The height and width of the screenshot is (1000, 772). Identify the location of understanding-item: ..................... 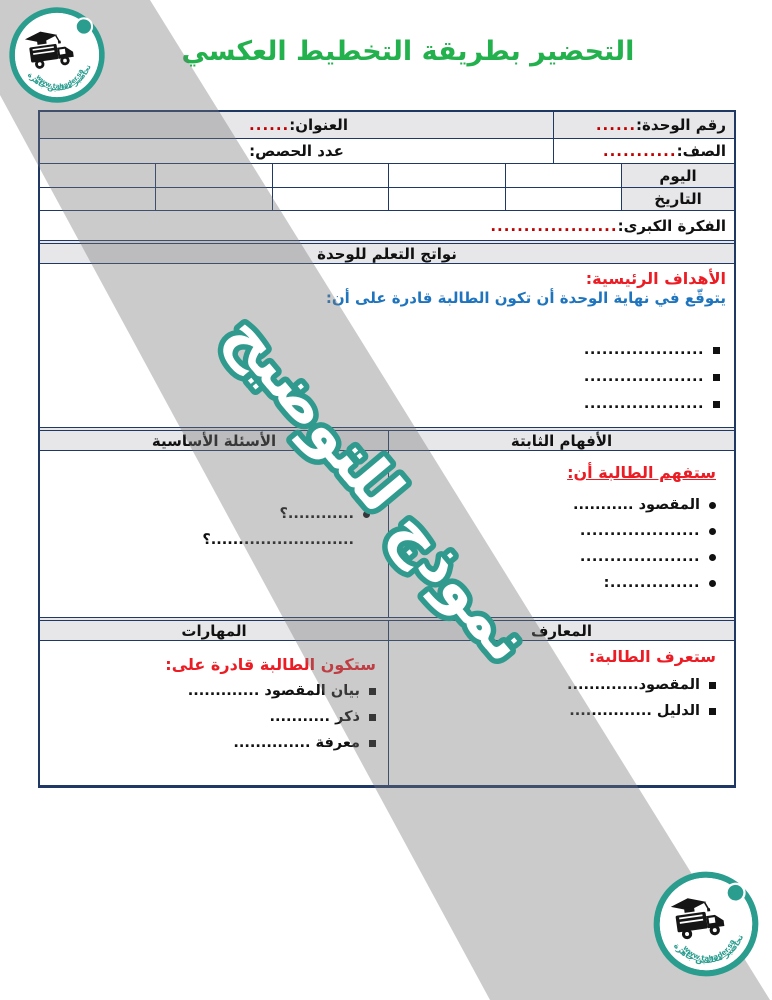
(555, 557).